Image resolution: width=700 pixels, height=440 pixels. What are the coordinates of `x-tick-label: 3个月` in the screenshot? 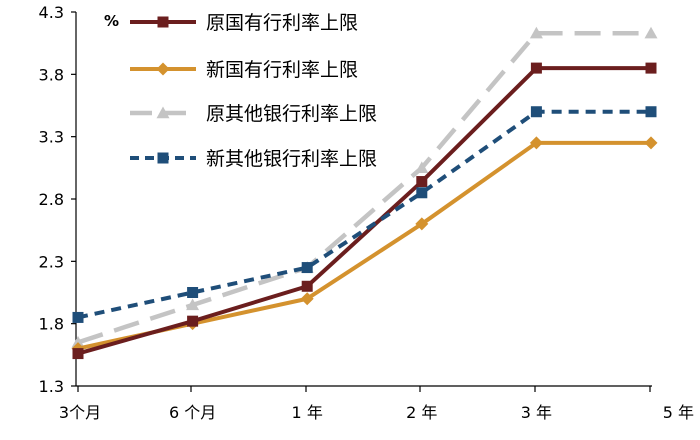 It's located at (80, 412).